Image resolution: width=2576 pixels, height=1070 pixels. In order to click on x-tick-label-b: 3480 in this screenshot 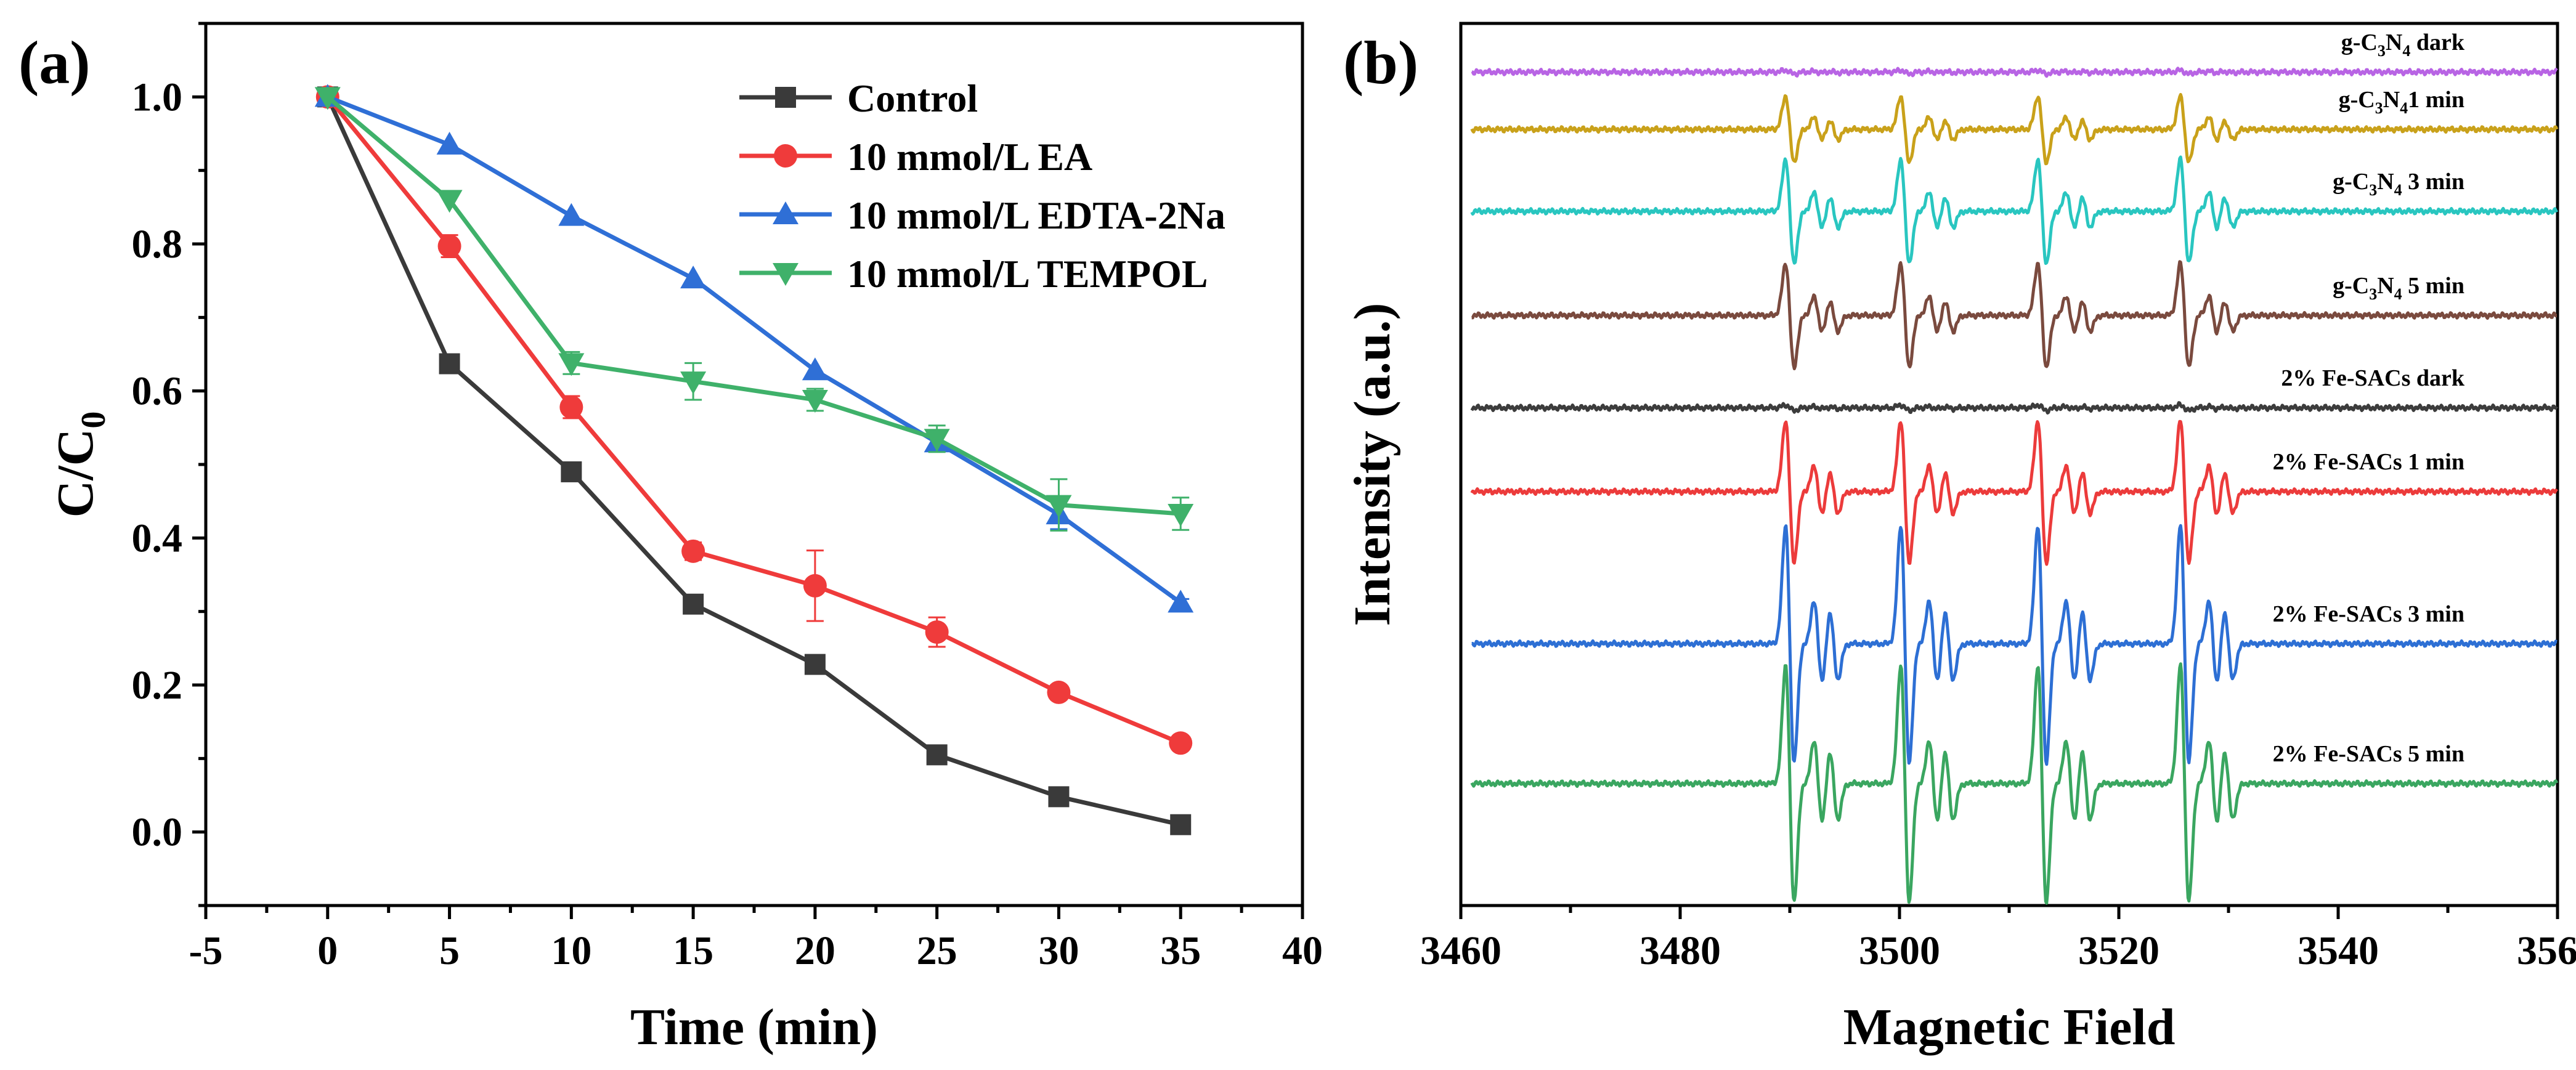, I will do `click(1680, 950)`.